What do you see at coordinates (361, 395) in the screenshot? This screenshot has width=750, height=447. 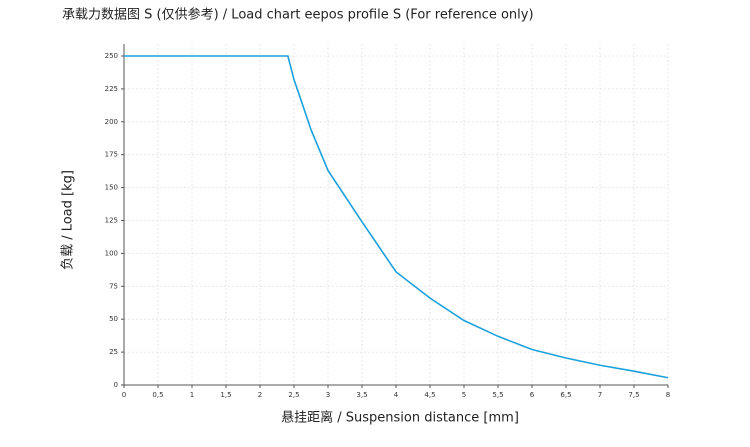 I see `x-tick-label: 3,5` at bounding box center [361, 395].